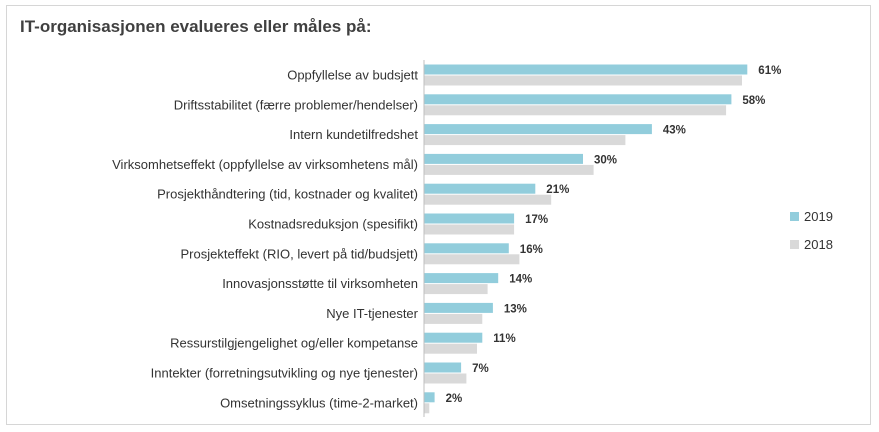 The width and height of the screenshot is (879, 432). I want to click on category-label: Innovasjonsstøtte til virksomheten, so click(320, 283).